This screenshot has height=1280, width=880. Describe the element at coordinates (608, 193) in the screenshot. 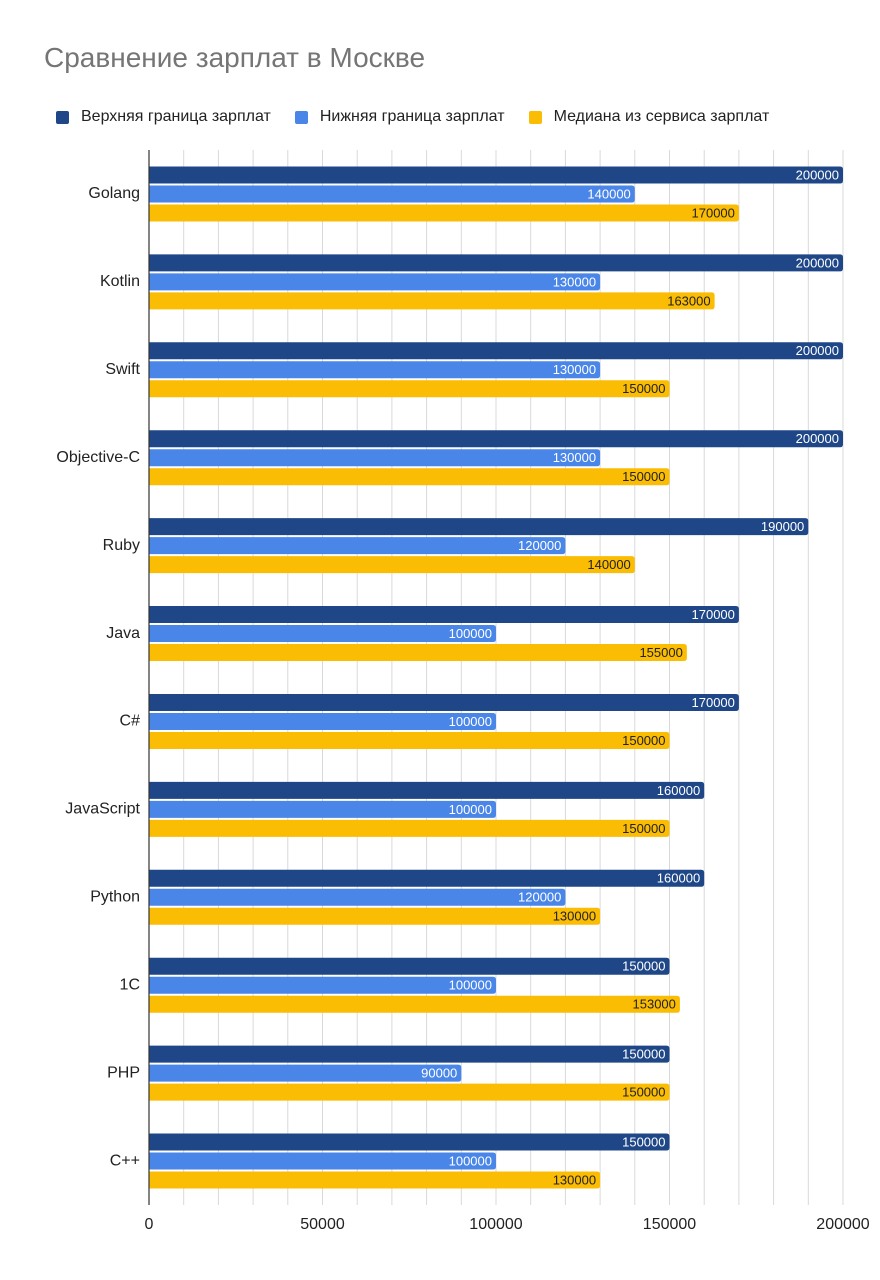

I see `data-label: 140000` at that location.